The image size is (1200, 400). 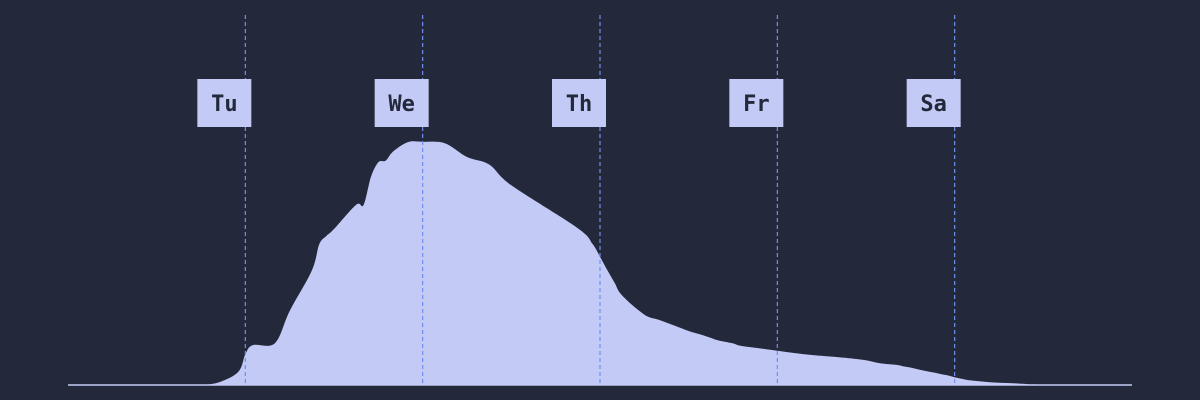 I want to click on day-label-we: We, so click(x=401, y=104).